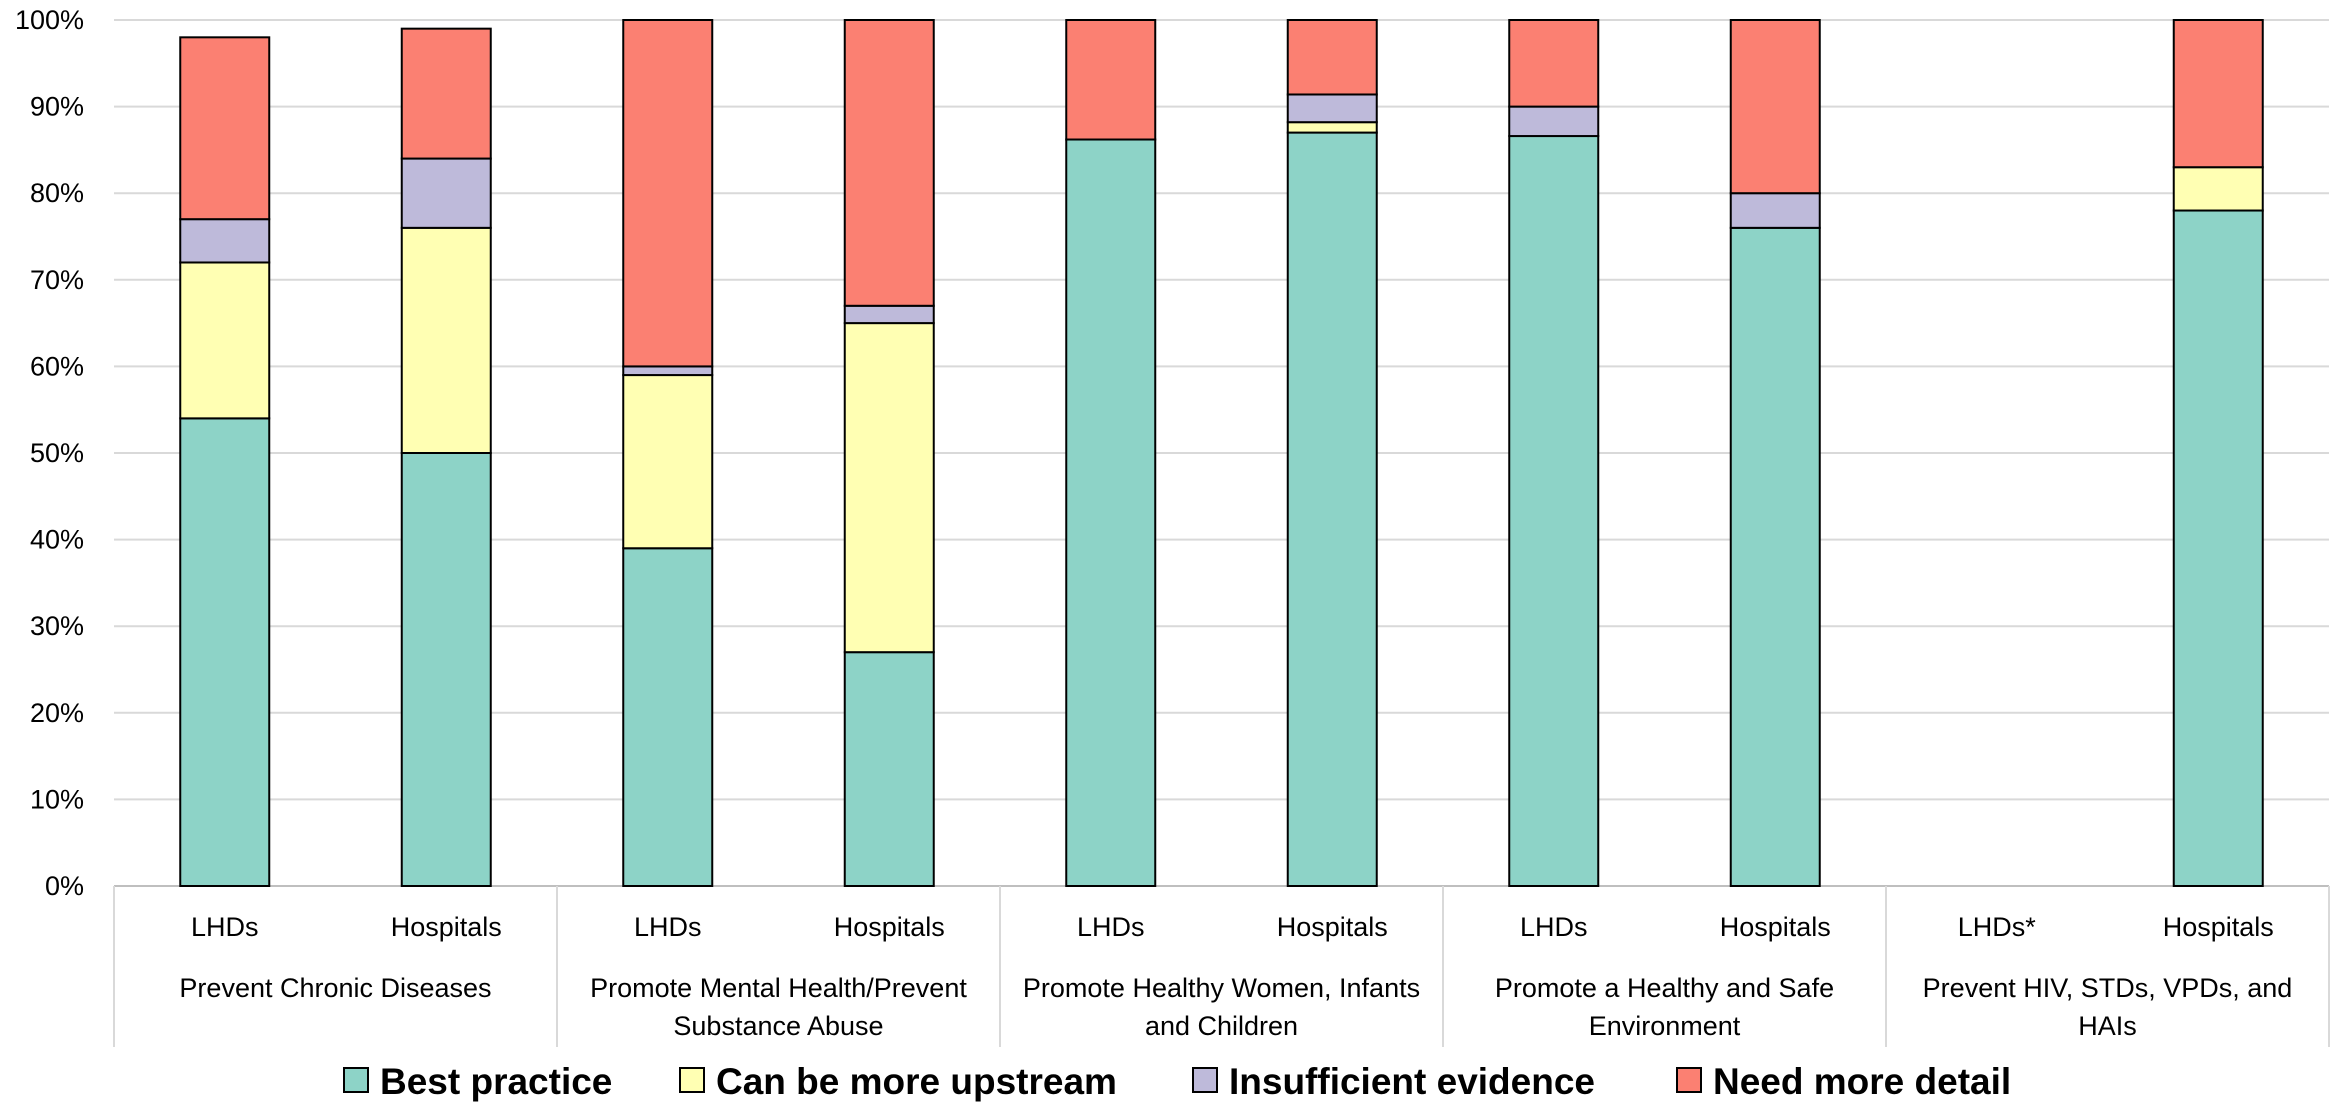 This screenshot has width=2333, height=1119. Describe the element at coordinates (57, 107) in the screenshot. I see `y-tick-label: 90%` at that location.